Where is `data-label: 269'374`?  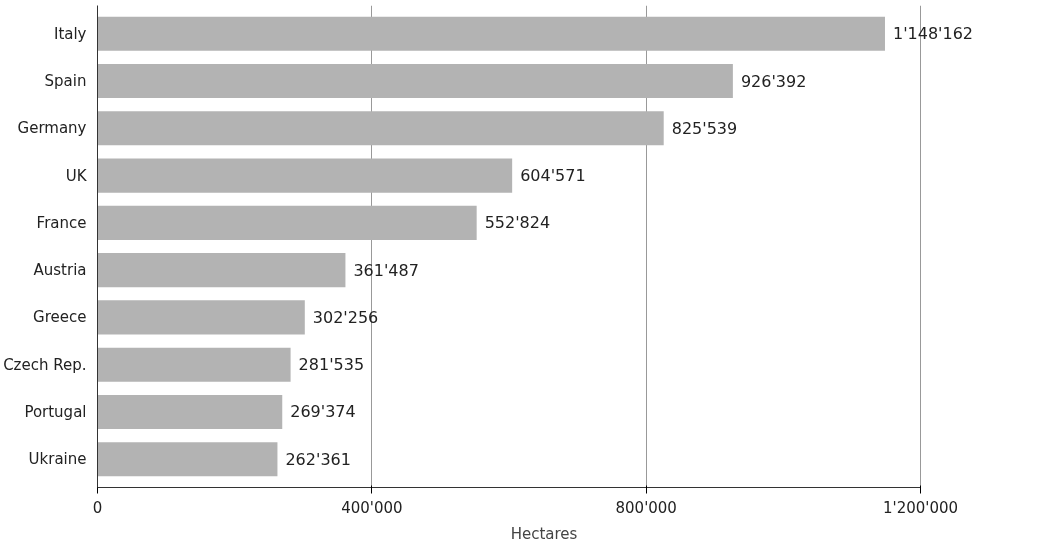
data-label: 269'374 is located at coordinates (323, 412).